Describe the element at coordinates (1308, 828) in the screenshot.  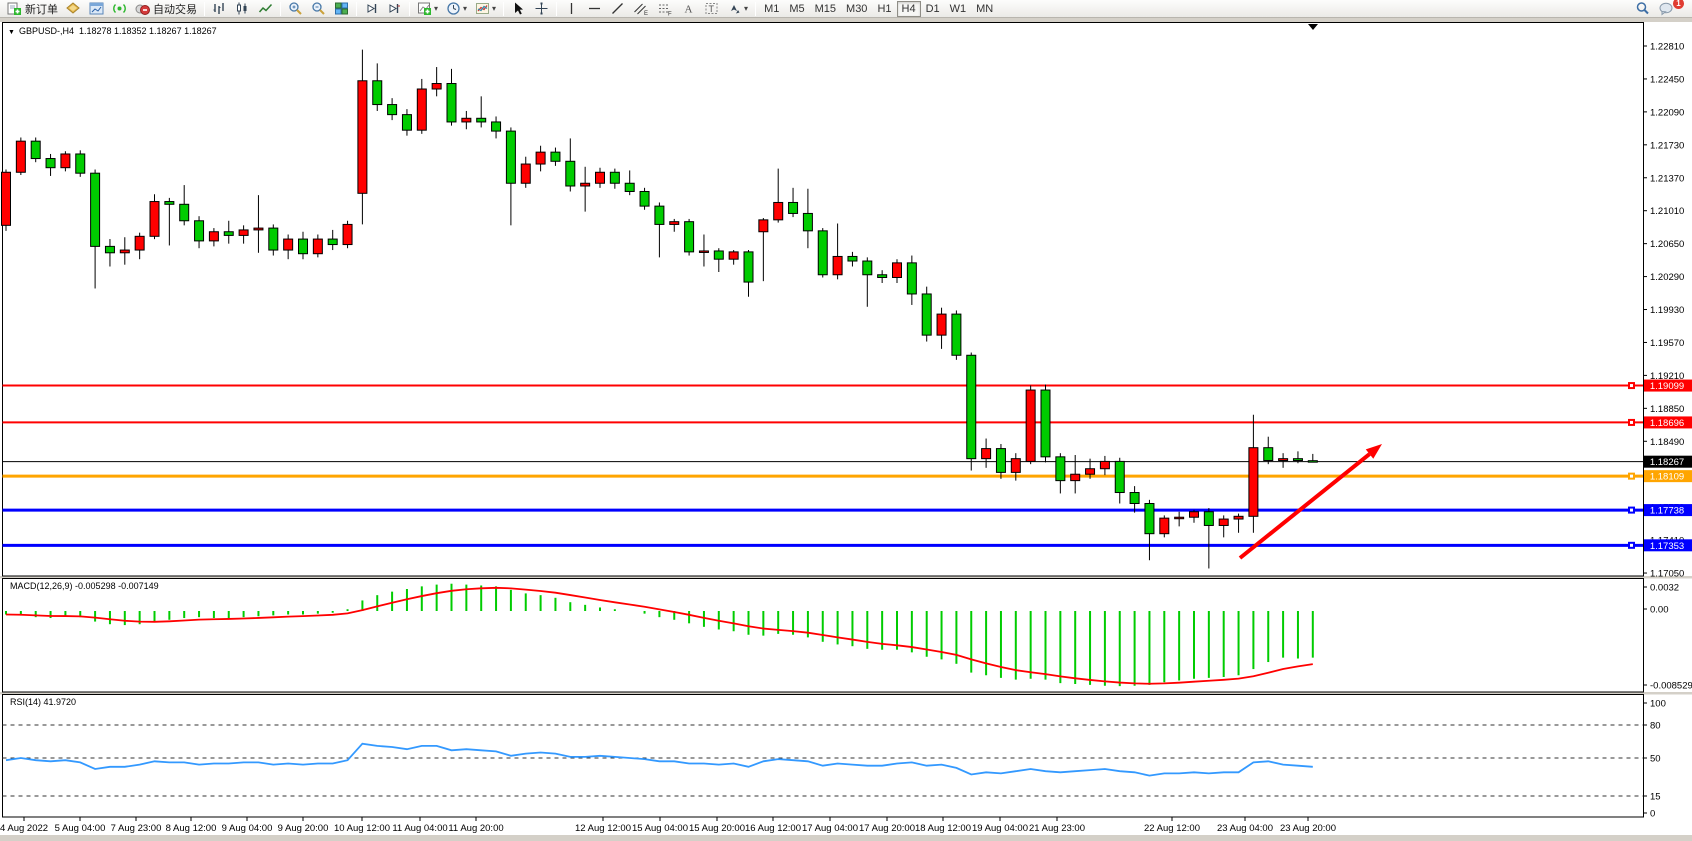
I see `svg-text: 23 Aug 20:00` at that location.